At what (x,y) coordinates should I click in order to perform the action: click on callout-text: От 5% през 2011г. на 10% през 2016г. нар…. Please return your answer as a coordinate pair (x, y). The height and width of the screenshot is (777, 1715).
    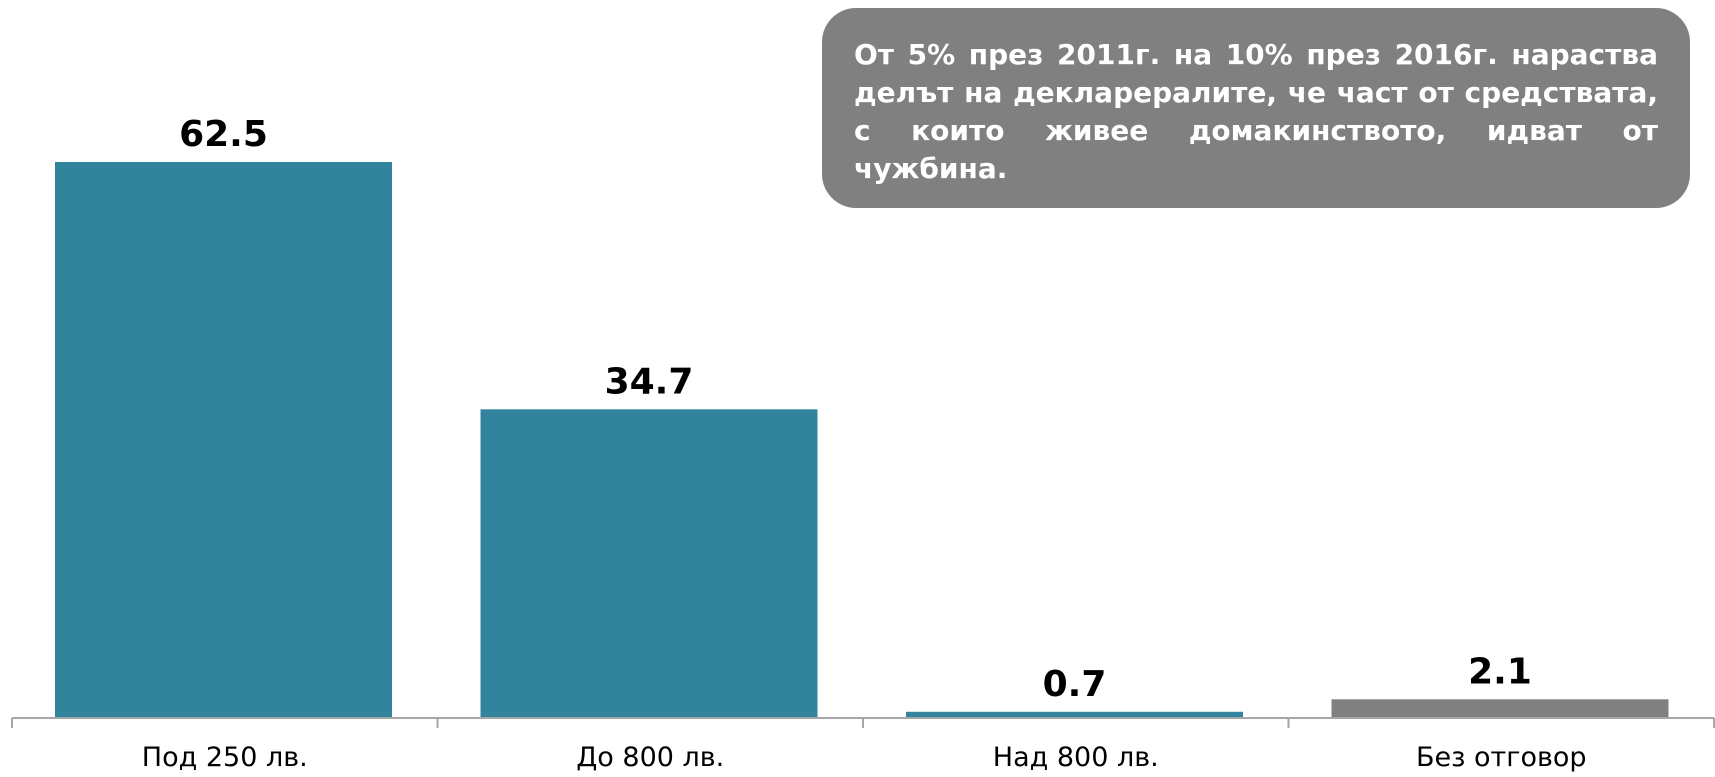
    Looking at the image, I should click on (1256, 111).